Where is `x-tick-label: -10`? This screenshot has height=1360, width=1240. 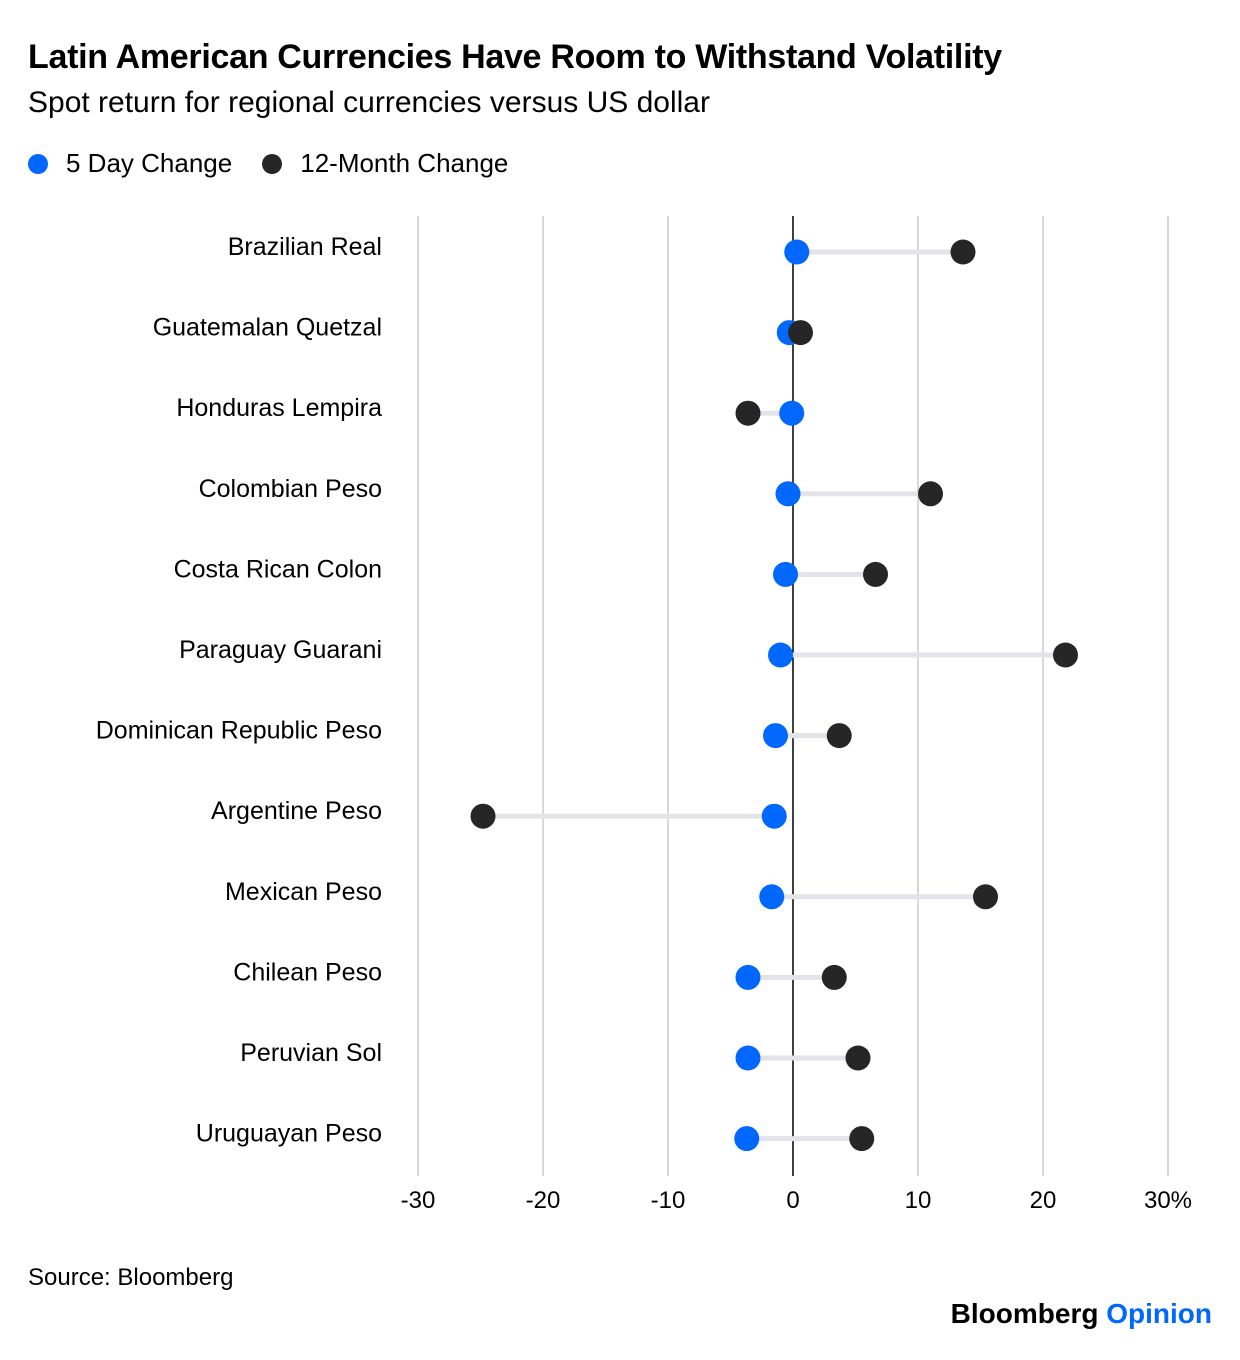 x-tick-label: -10 is located at coordinates (668, 1200).